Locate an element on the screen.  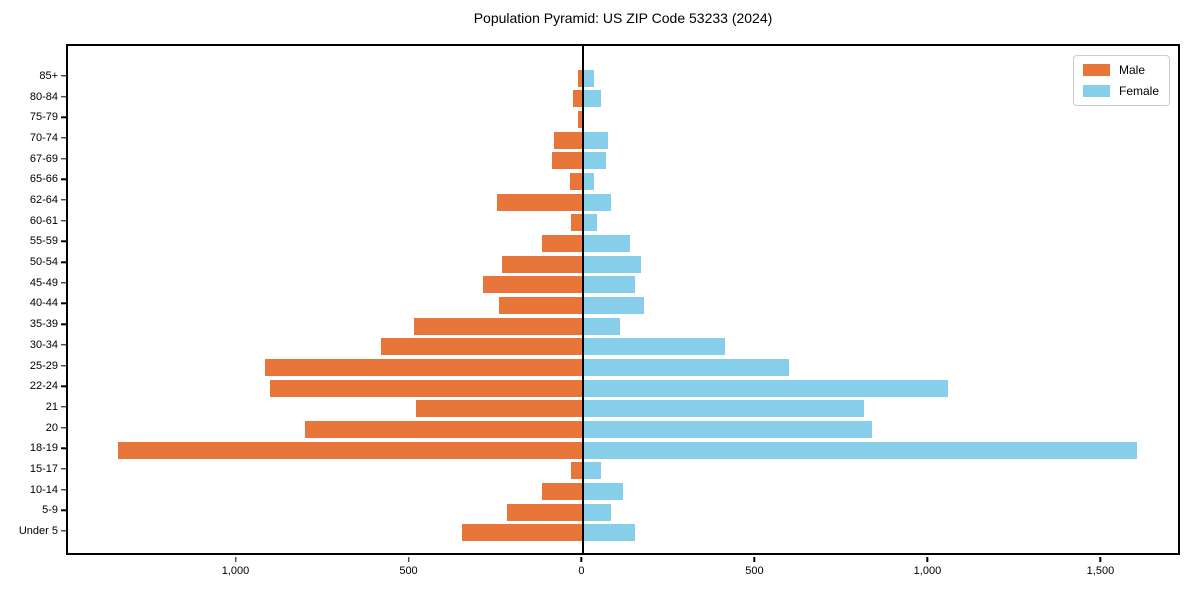
y-tick-label-10-14: 10-14 is located at coordinates (43, 489).